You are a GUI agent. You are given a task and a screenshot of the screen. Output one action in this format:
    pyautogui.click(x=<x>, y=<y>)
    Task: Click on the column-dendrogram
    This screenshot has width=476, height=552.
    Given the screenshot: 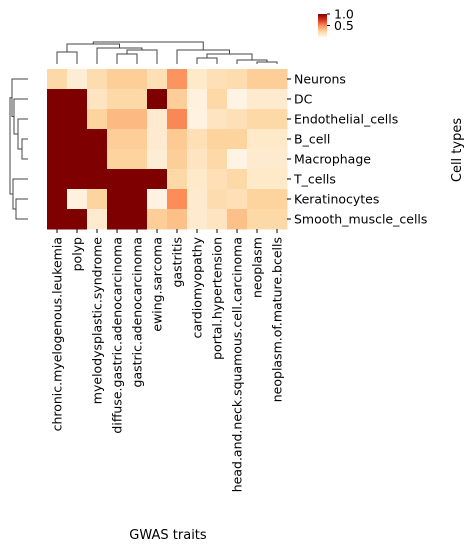 What is the action you would take?
    pyautogui.click(x=167, y=52)
    